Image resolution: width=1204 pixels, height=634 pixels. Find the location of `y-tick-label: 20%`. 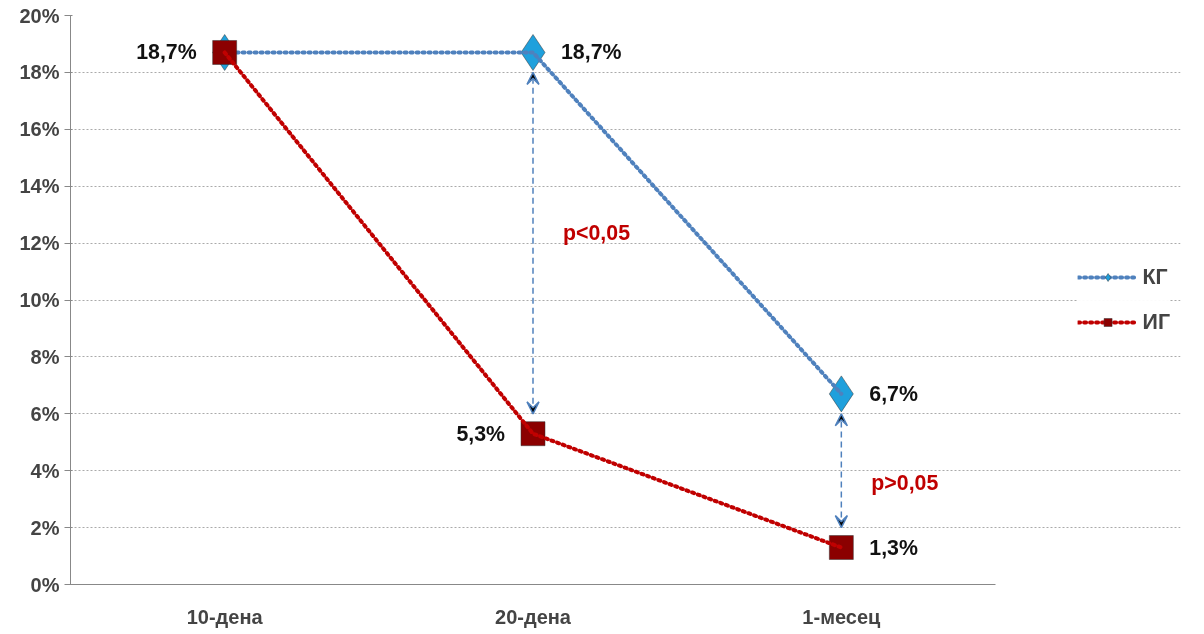

y-tick-label: 20% is located at coordinates (39, 15).